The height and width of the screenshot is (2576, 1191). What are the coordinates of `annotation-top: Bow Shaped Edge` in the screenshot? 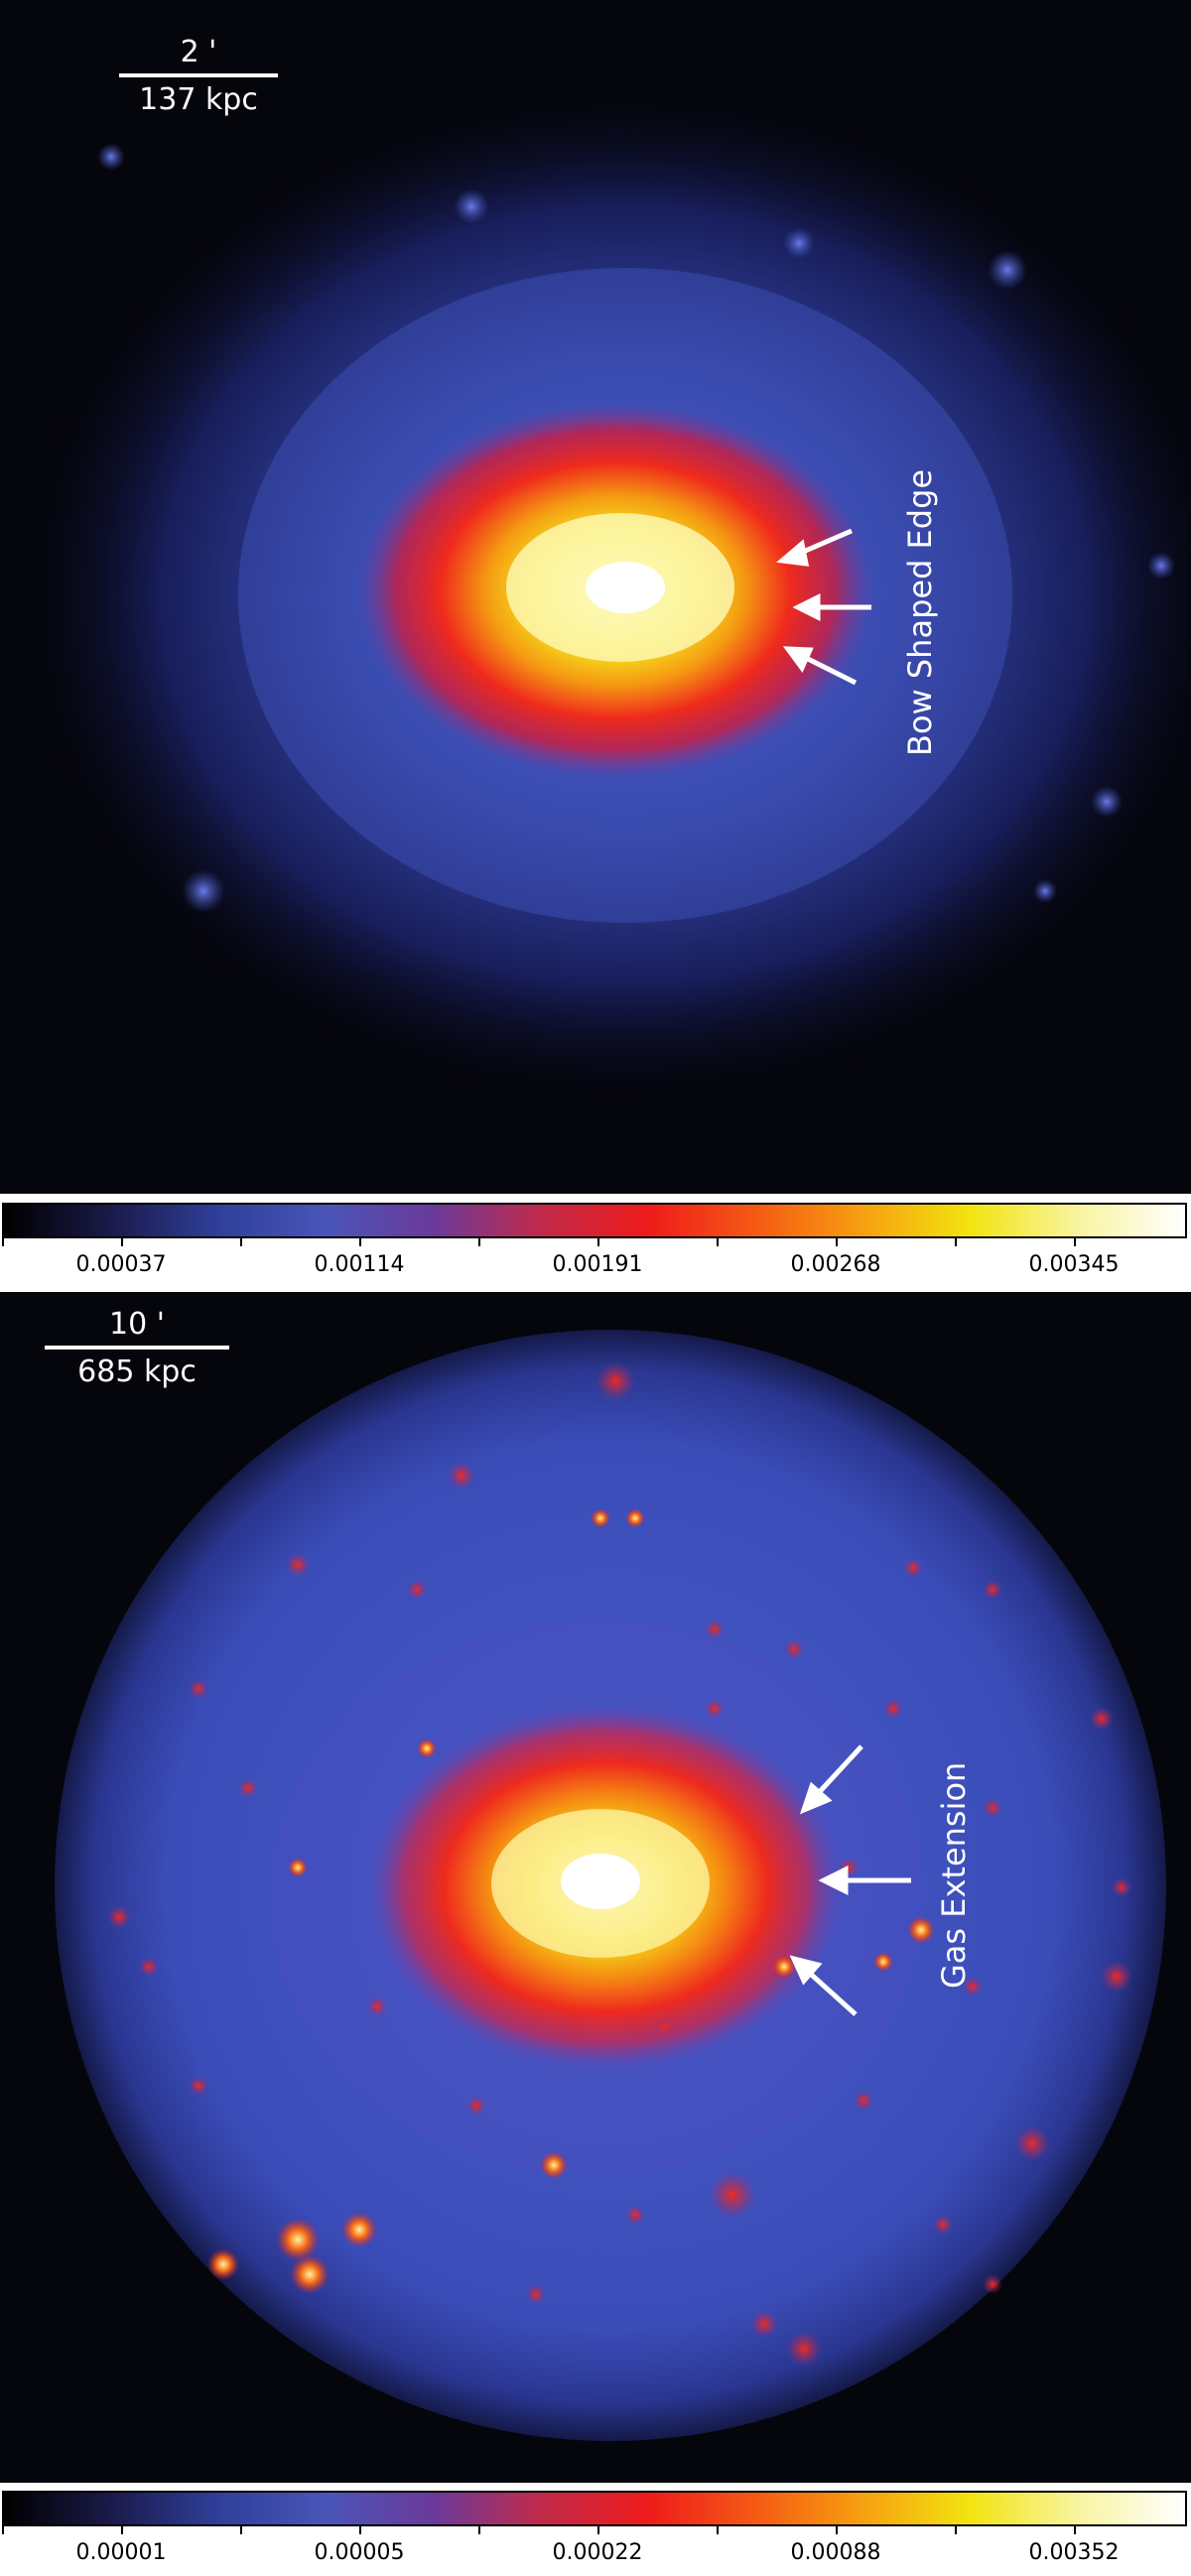 It's located at (920, 612).